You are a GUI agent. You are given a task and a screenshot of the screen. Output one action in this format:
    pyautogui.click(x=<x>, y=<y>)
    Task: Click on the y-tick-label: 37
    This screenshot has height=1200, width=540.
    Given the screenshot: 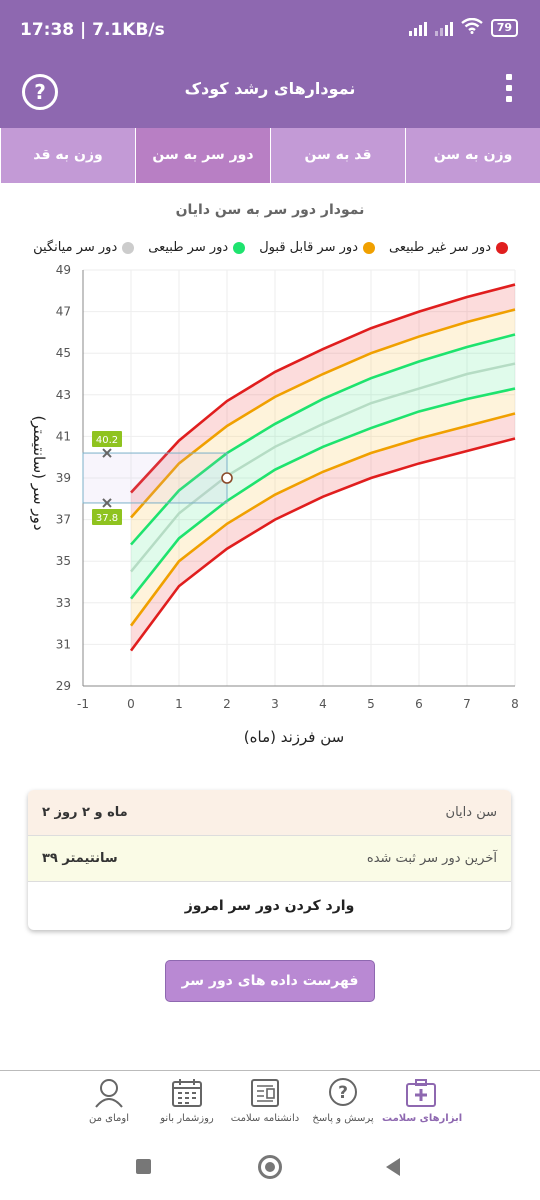 What is the action you would take?
    pyautogui.click(x=63, y=520)
    